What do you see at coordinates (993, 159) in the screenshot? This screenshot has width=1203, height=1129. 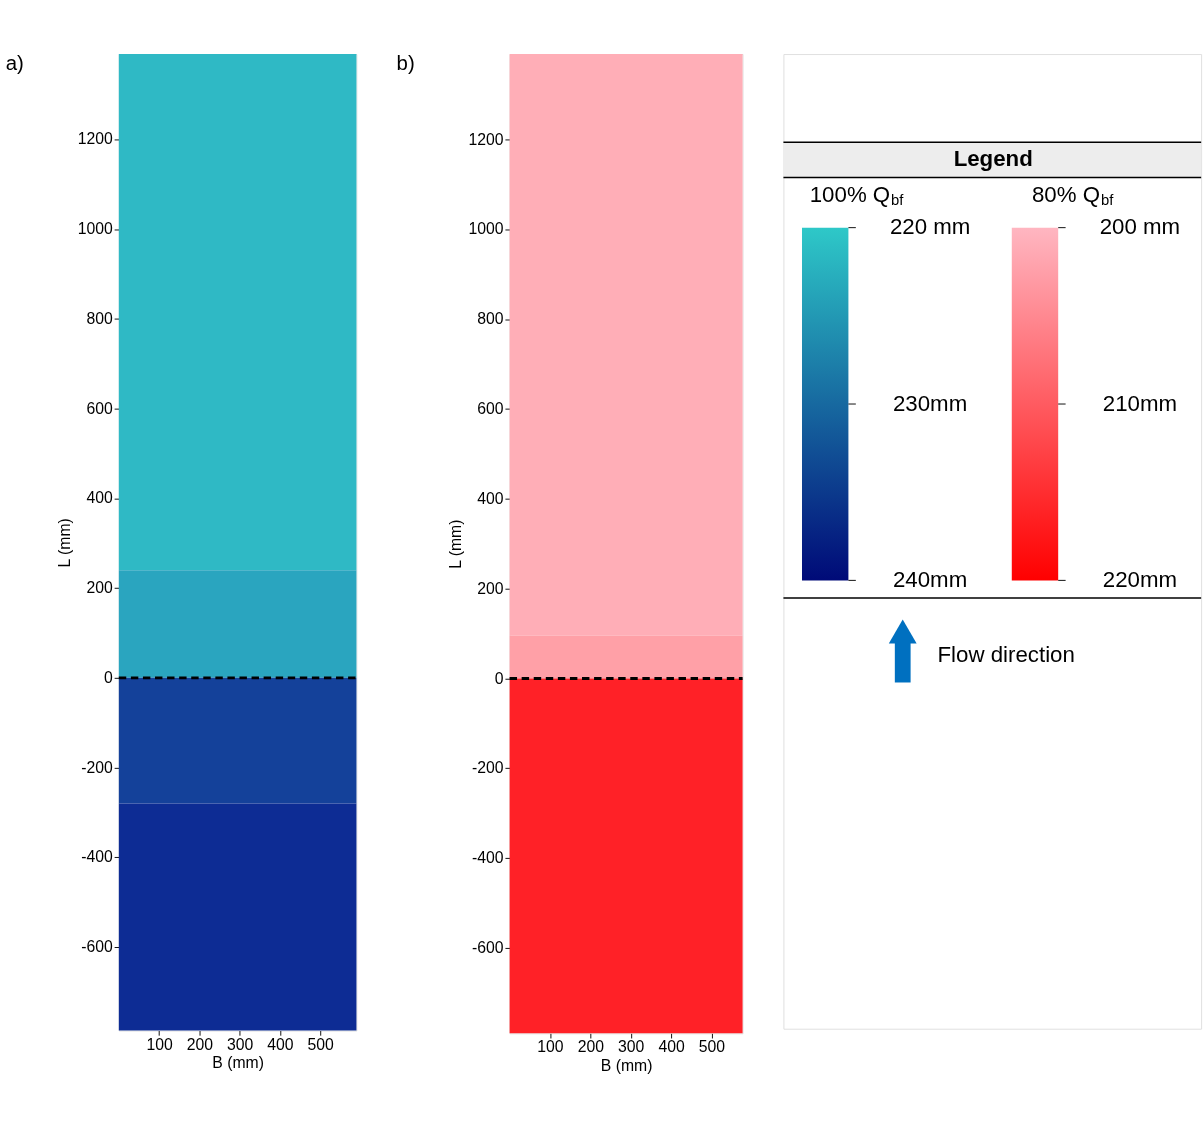 I see `text: Legend` at bounding box center [993, 159].